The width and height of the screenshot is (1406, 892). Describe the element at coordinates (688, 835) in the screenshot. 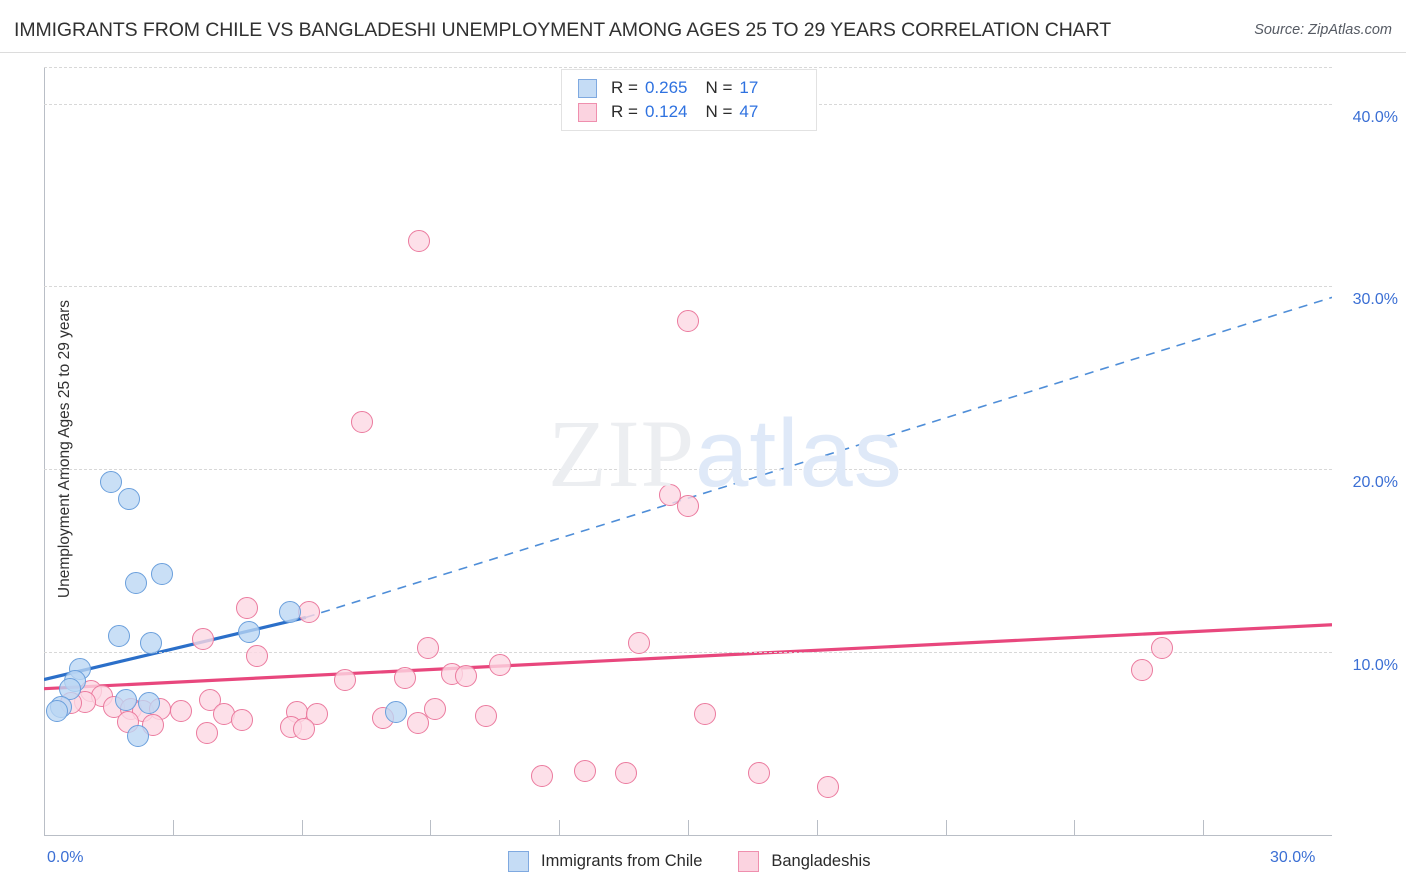

I see `x-axis-line` at that location.